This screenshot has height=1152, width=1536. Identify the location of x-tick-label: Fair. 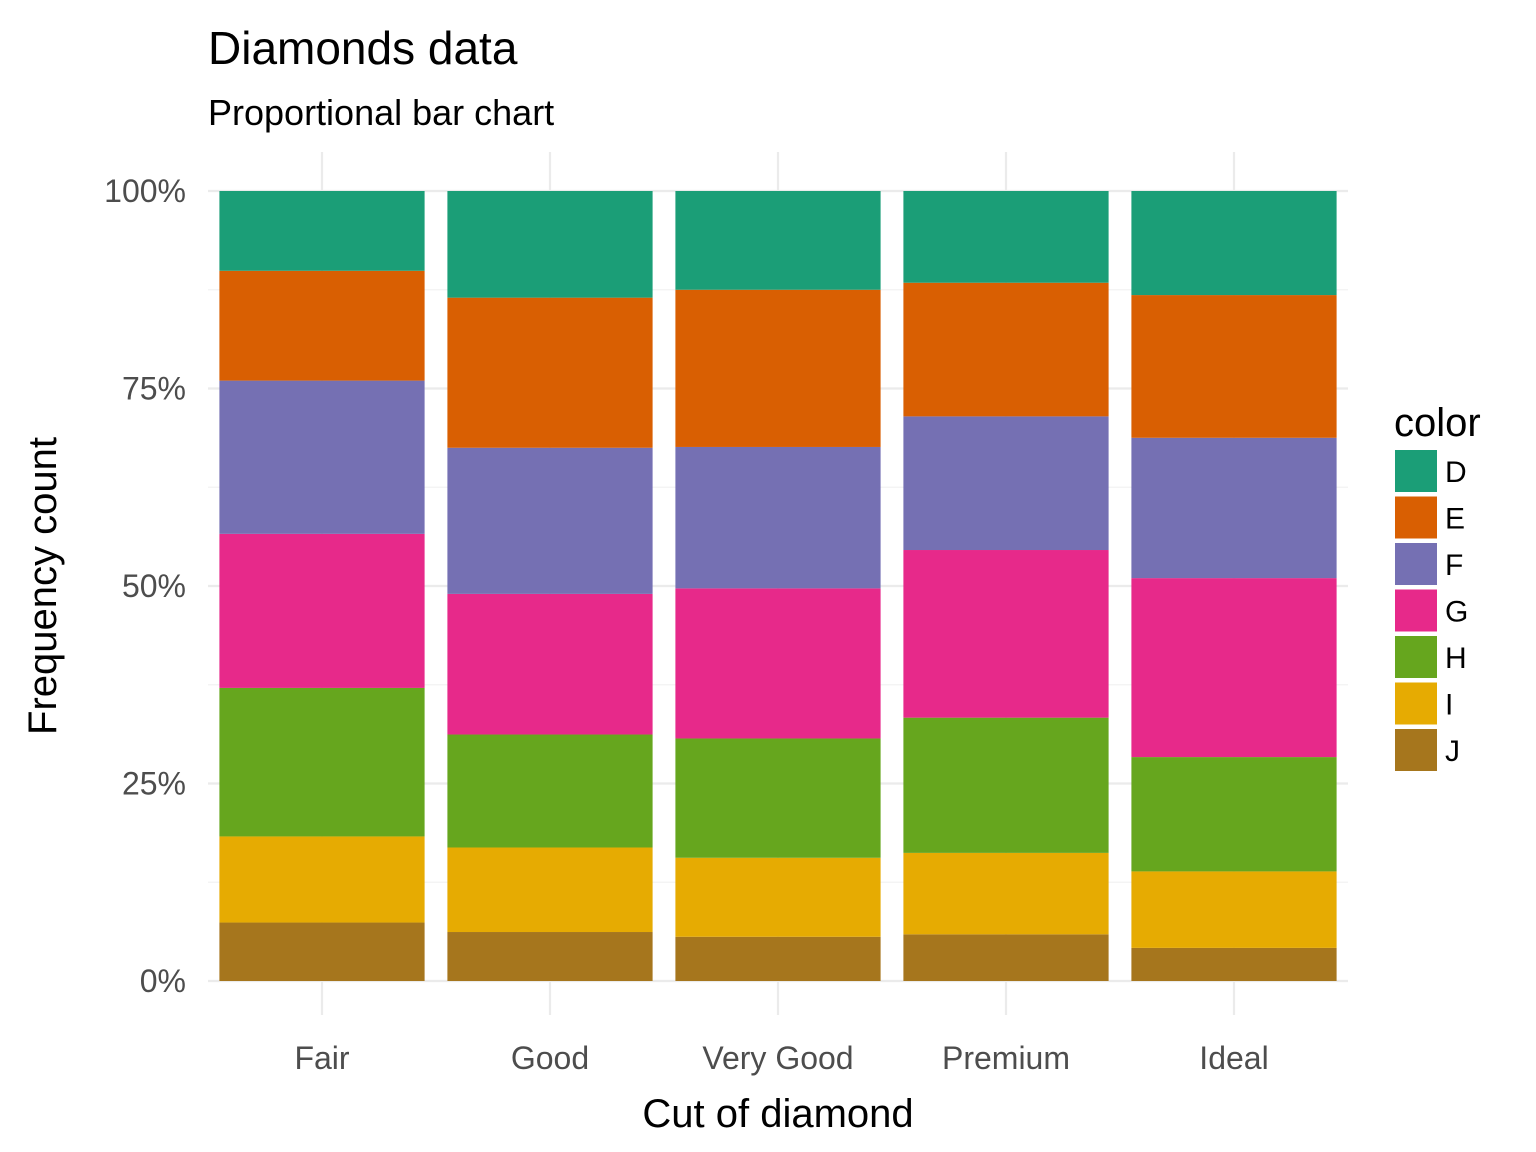
(321, 1058).